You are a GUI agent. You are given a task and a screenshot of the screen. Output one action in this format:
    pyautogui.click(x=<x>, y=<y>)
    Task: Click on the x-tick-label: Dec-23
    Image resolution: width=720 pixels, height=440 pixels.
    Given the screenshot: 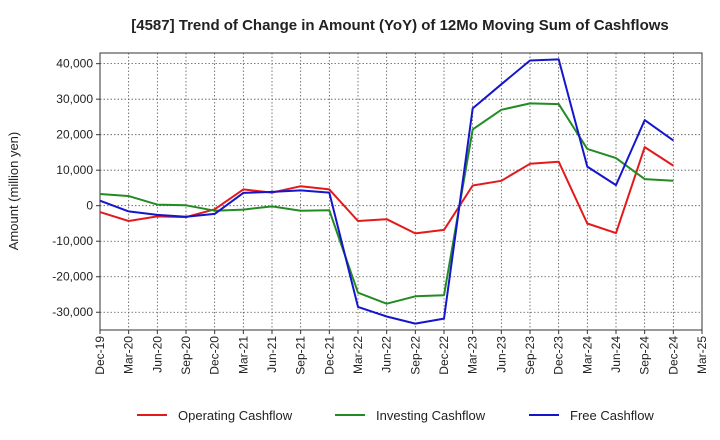 What is the action you would take?
    pyautogui.click(x=559, y=355)
    